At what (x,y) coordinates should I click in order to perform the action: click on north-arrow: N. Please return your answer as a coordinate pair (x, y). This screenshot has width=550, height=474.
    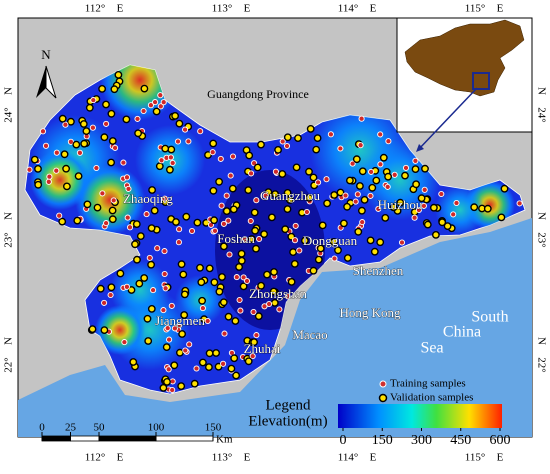
    Looking at the image, I should click on (46, 73).